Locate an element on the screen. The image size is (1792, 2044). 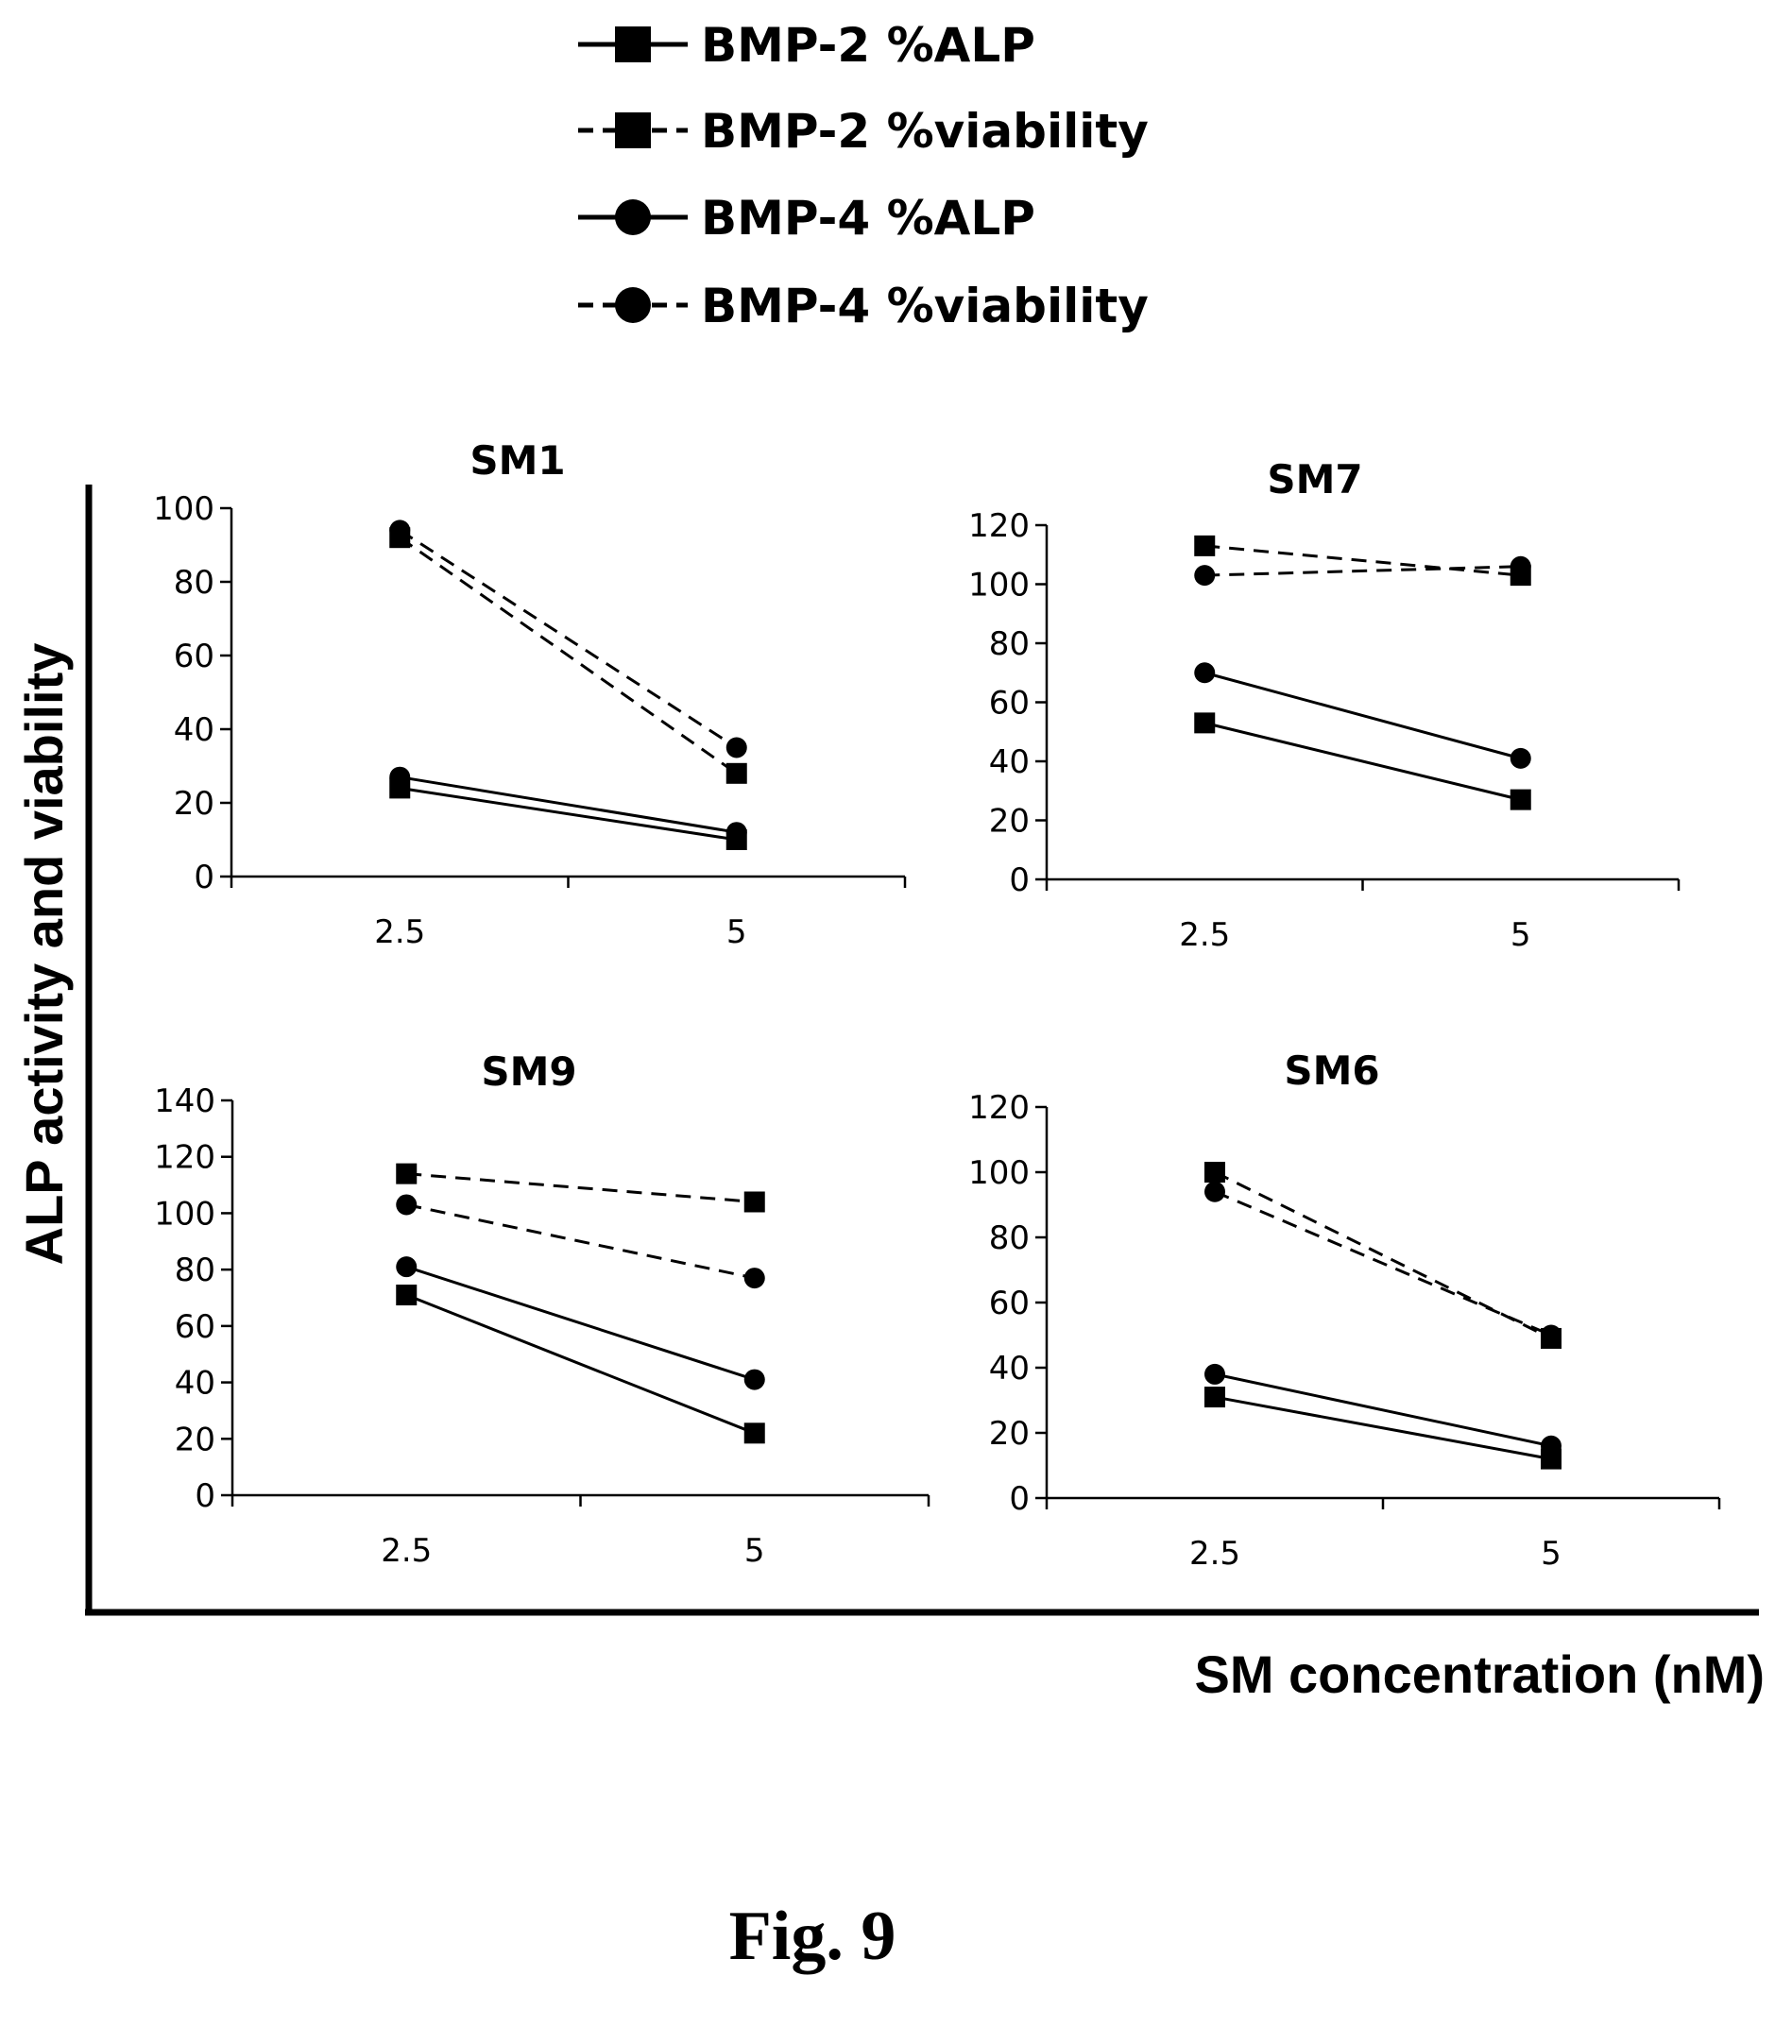
panel-title: SM1 is located at coordinates (517, 461).